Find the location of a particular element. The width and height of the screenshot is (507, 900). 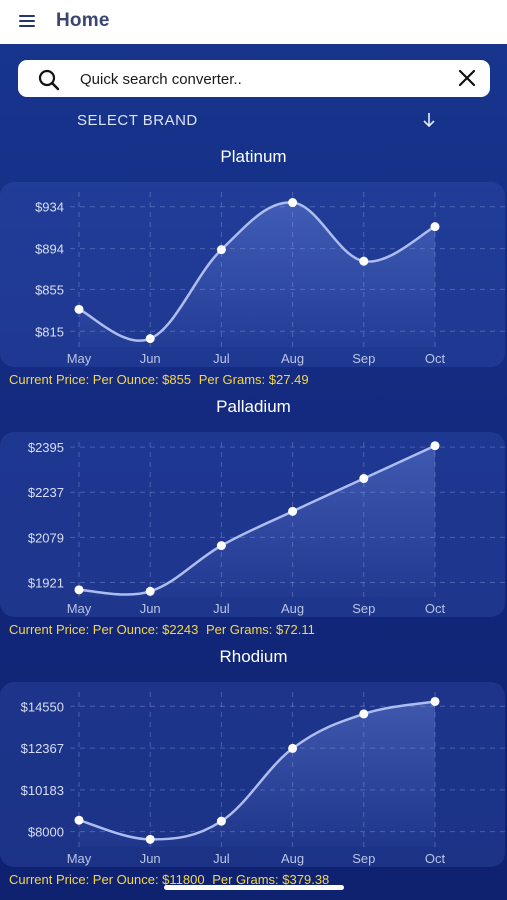

select-brand-dropdown: SELECT BRAND is located at coordinates (257, 121).